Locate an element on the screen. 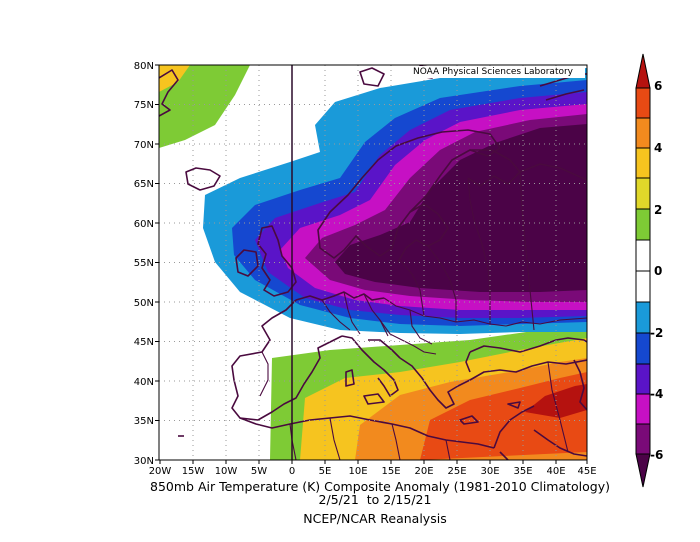  data-source: NCEP/NCAR Reanalysis is located at coordinates (375, 518).